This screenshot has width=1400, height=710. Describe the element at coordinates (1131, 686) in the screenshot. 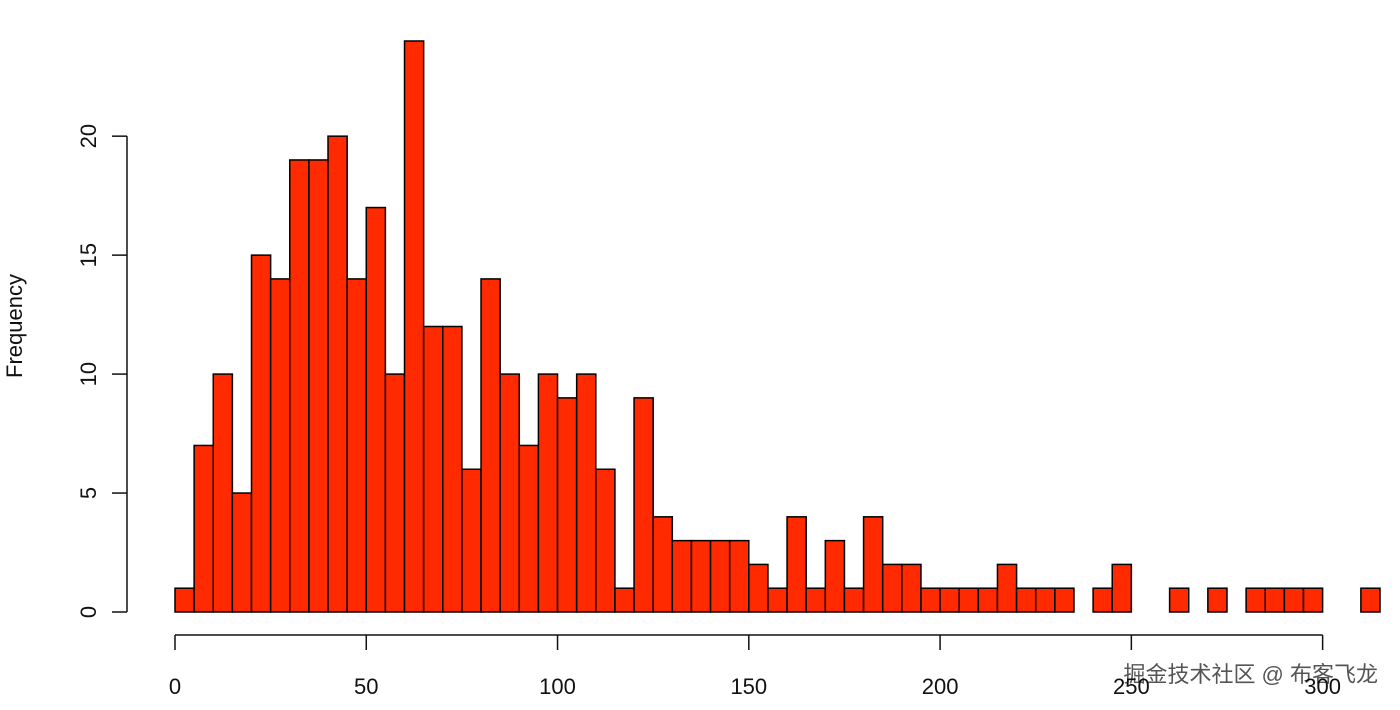

I see `x-tick-label: 250` at that location.